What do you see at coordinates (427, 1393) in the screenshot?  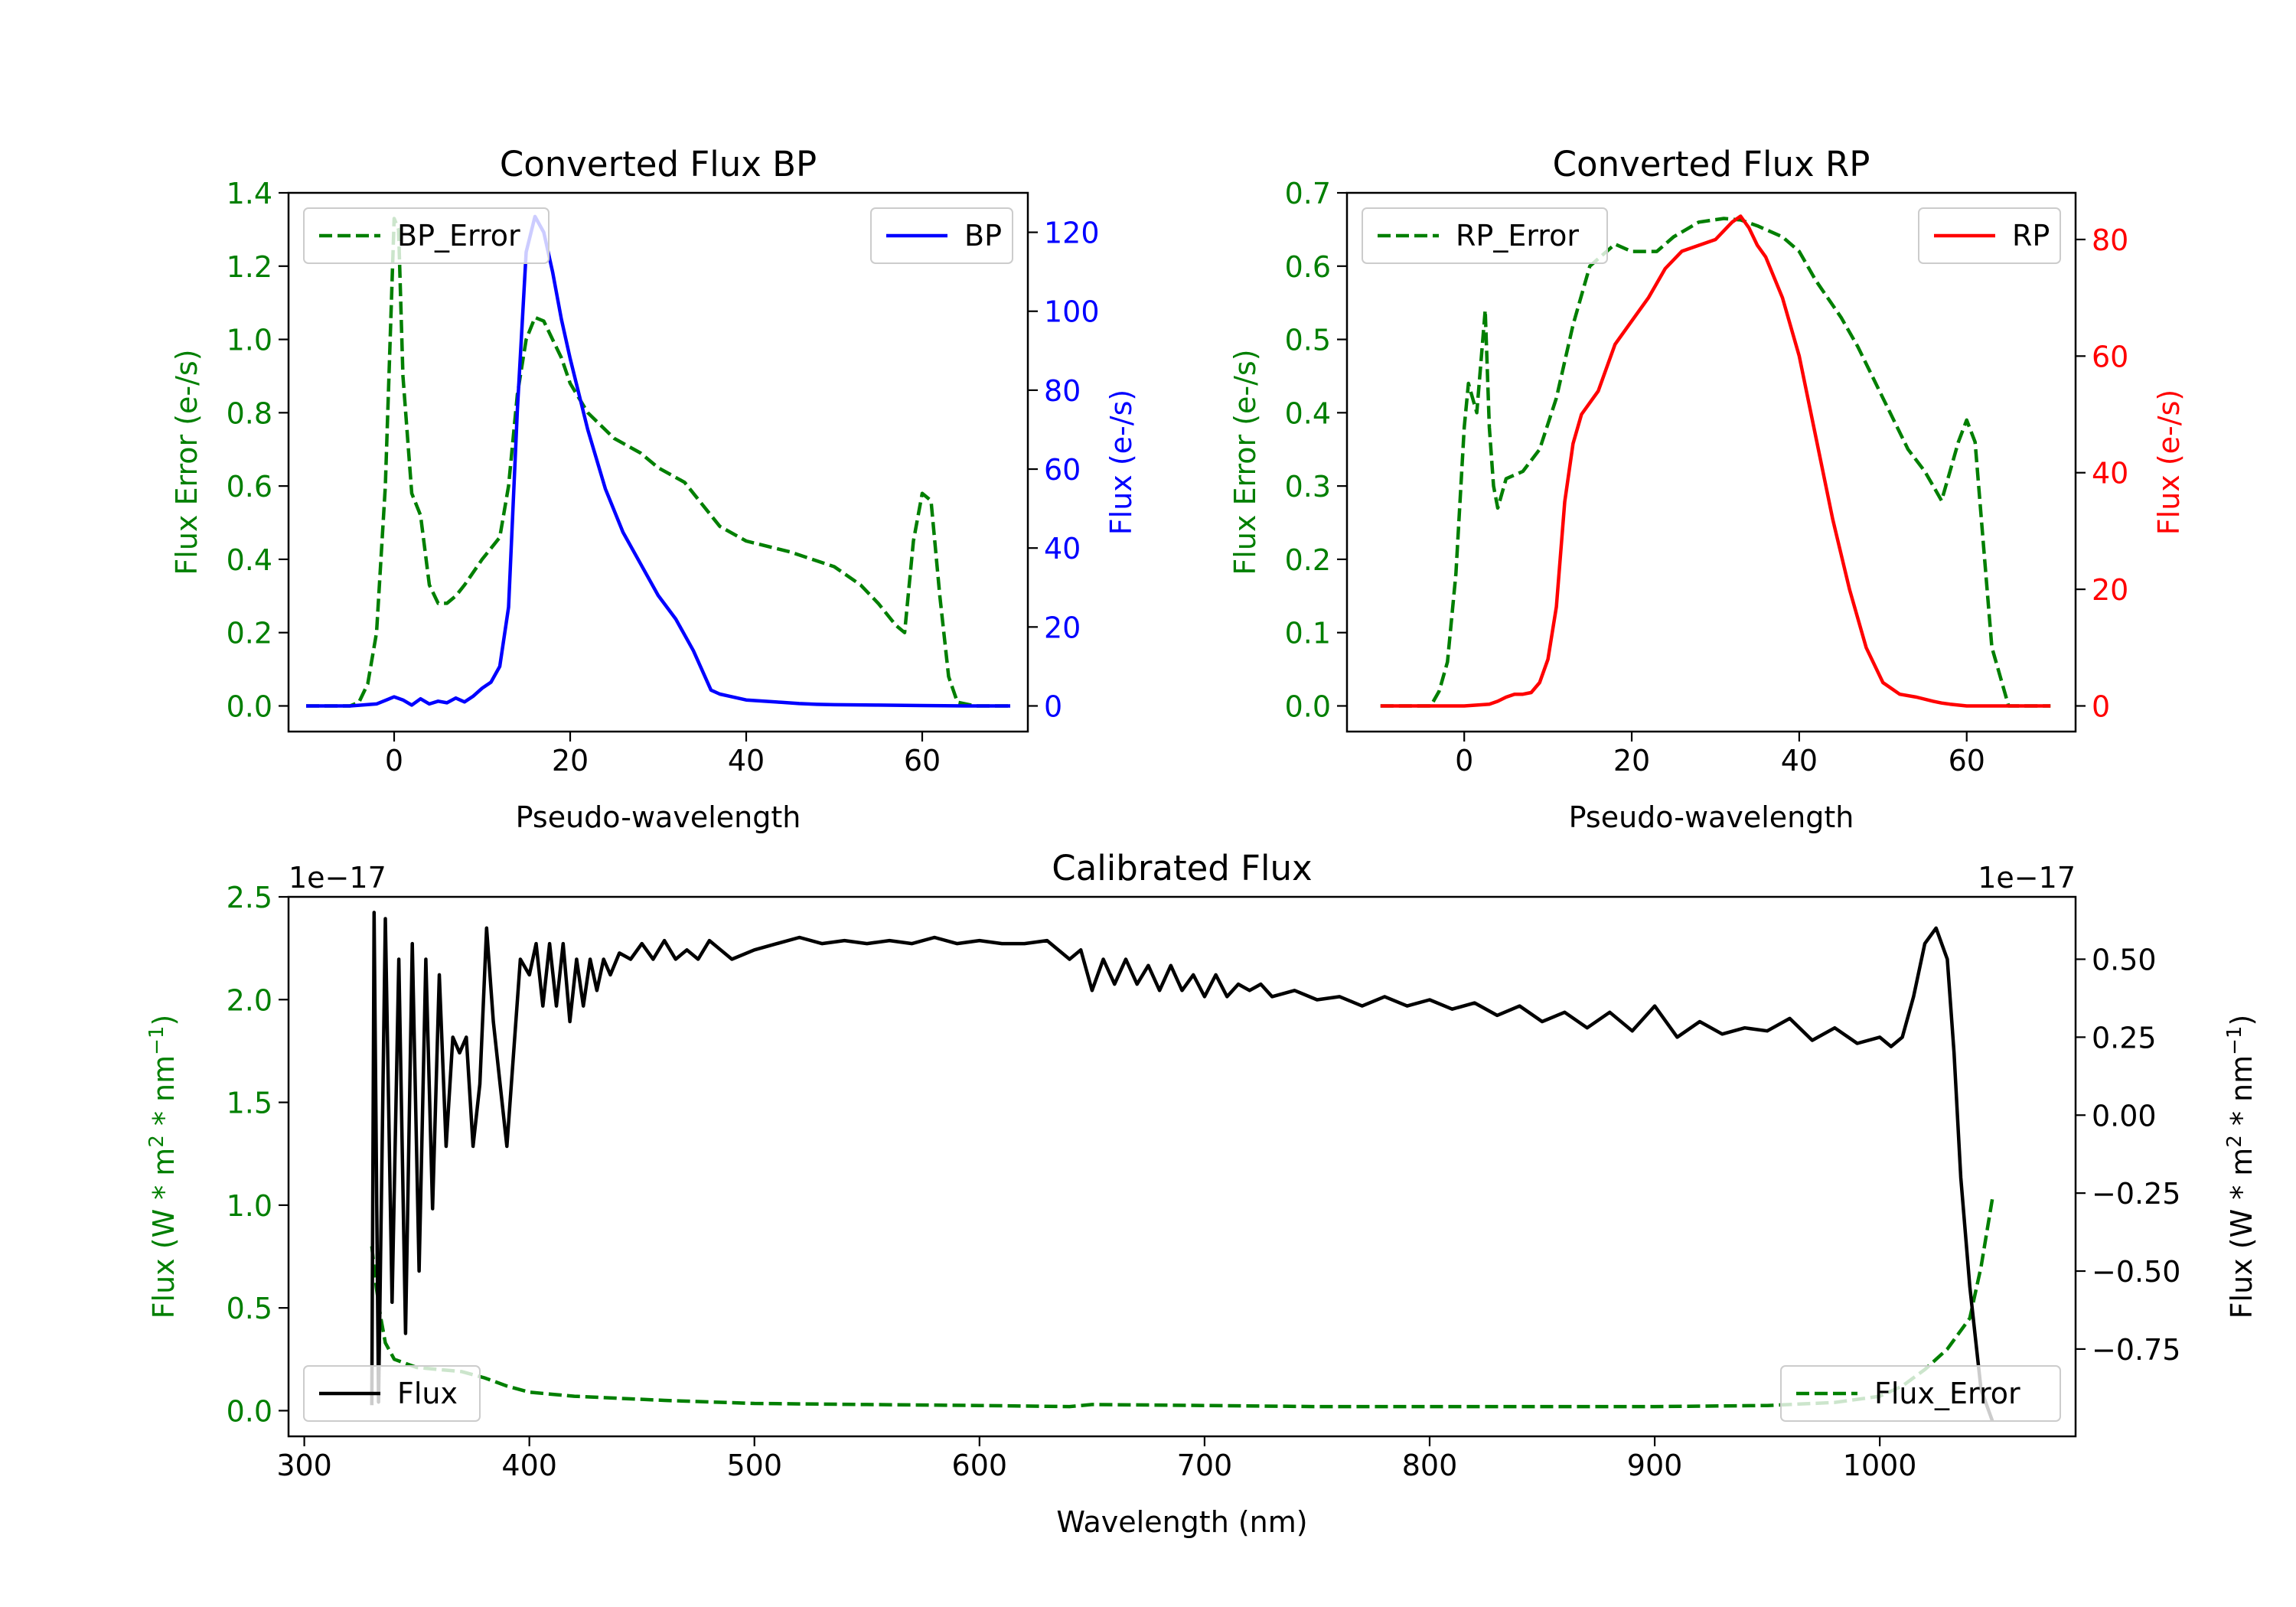 I see `legend-label: Flux` at bounding box center [427, 1393].